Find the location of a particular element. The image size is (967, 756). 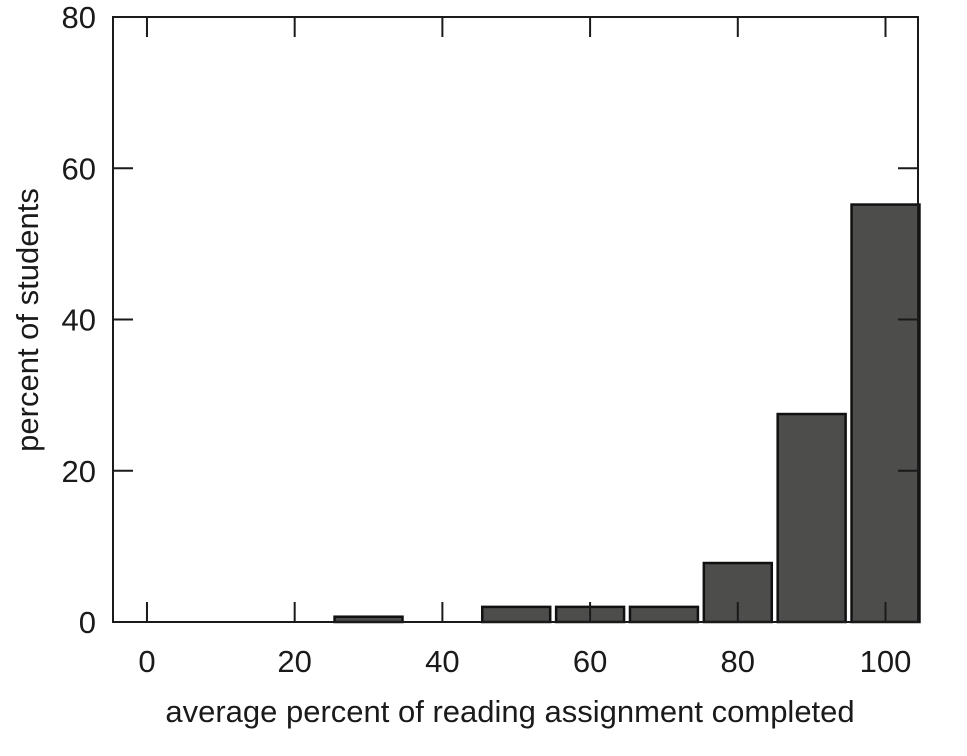

y-tick-label-20: 20 is located at coordinates (79, 471).